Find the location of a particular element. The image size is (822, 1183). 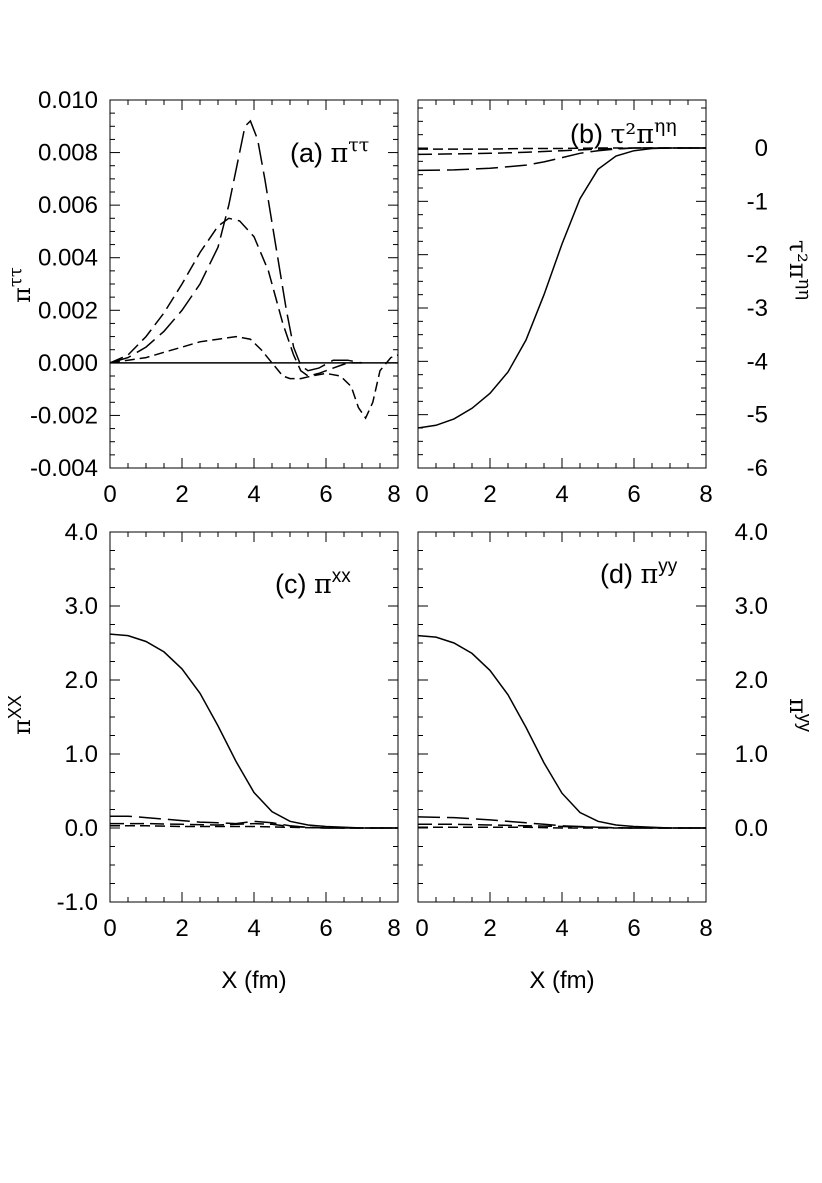

panel-c-tick-labels: 0 2 4 6 8 4.0 3.0 2.0 1.0 0.0 -1.0 is located at coordinates (229, 730).